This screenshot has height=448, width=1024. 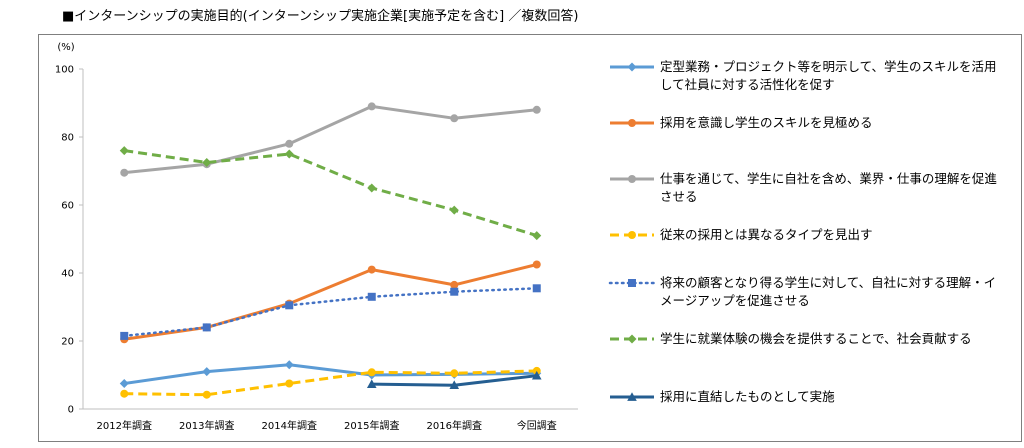 I want to click on y-axis-label: (%), so click(x=65, y=47).